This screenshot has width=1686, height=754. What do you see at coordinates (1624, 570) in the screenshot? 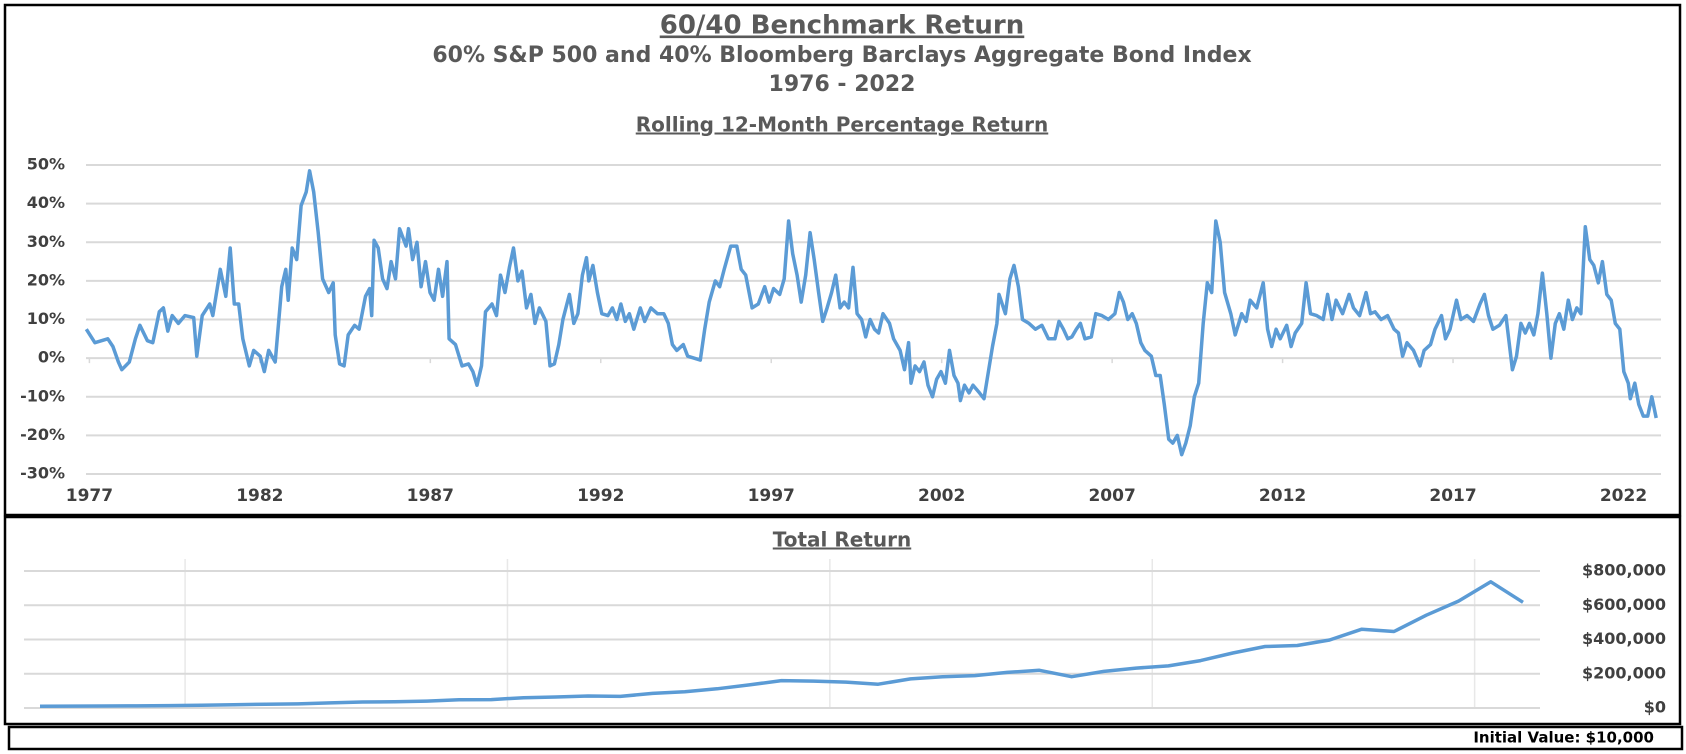
I see `y-tick-label: $800,000` at bounding box center [1624, 570].